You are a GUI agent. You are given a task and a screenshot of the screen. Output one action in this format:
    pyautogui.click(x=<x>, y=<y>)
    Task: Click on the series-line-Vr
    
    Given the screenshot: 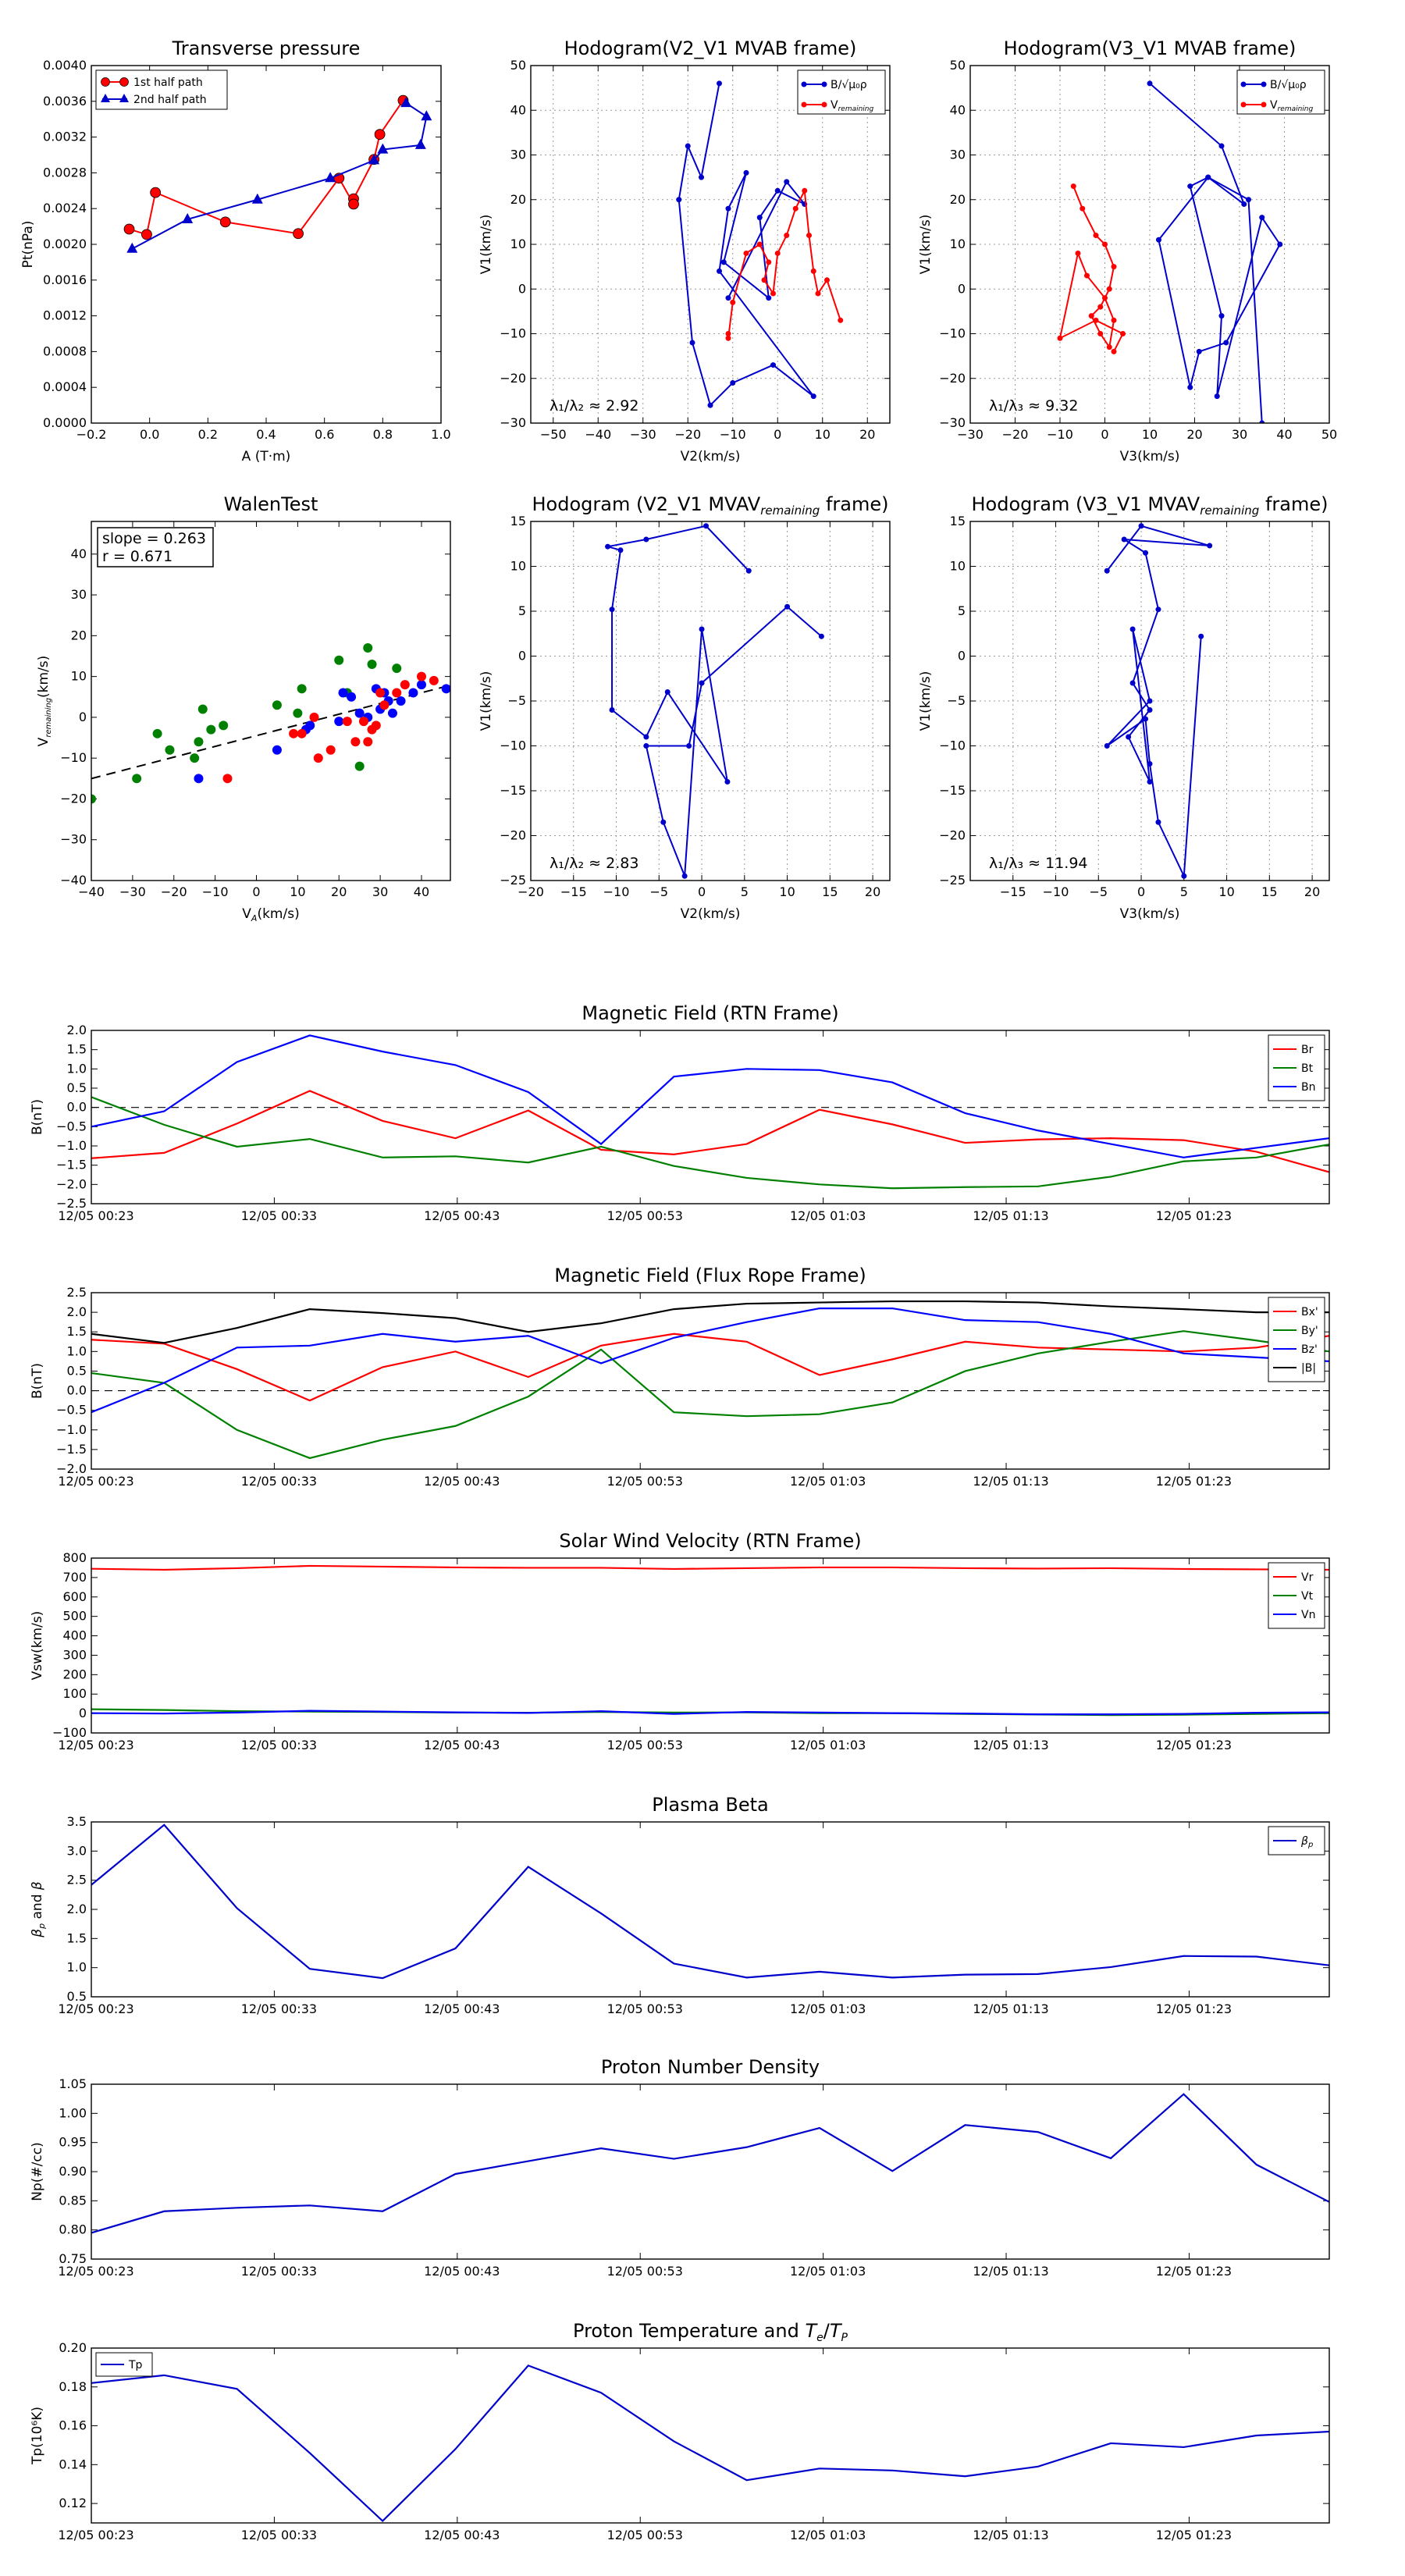 What is the action you would take?
    pyautogui.click(x=710, y=1567)
    